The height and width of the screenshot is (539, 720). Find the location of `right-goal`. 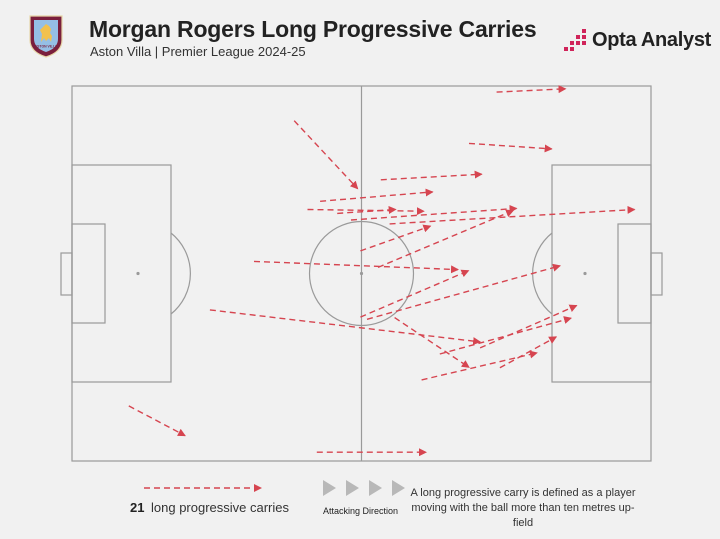

right-goal is located at coordinates (656, 274).